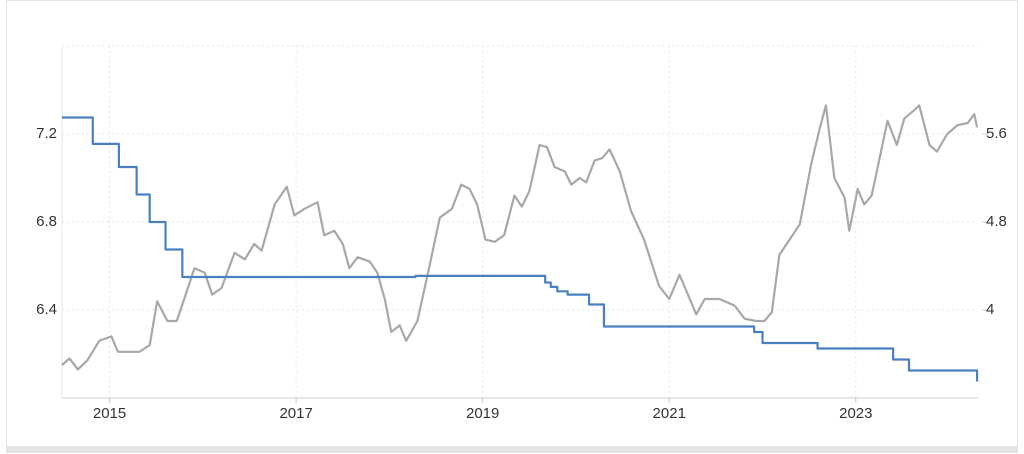 The image size is (1024, 454). I want to click on y2-tick-label: 4, so click(990, 309).